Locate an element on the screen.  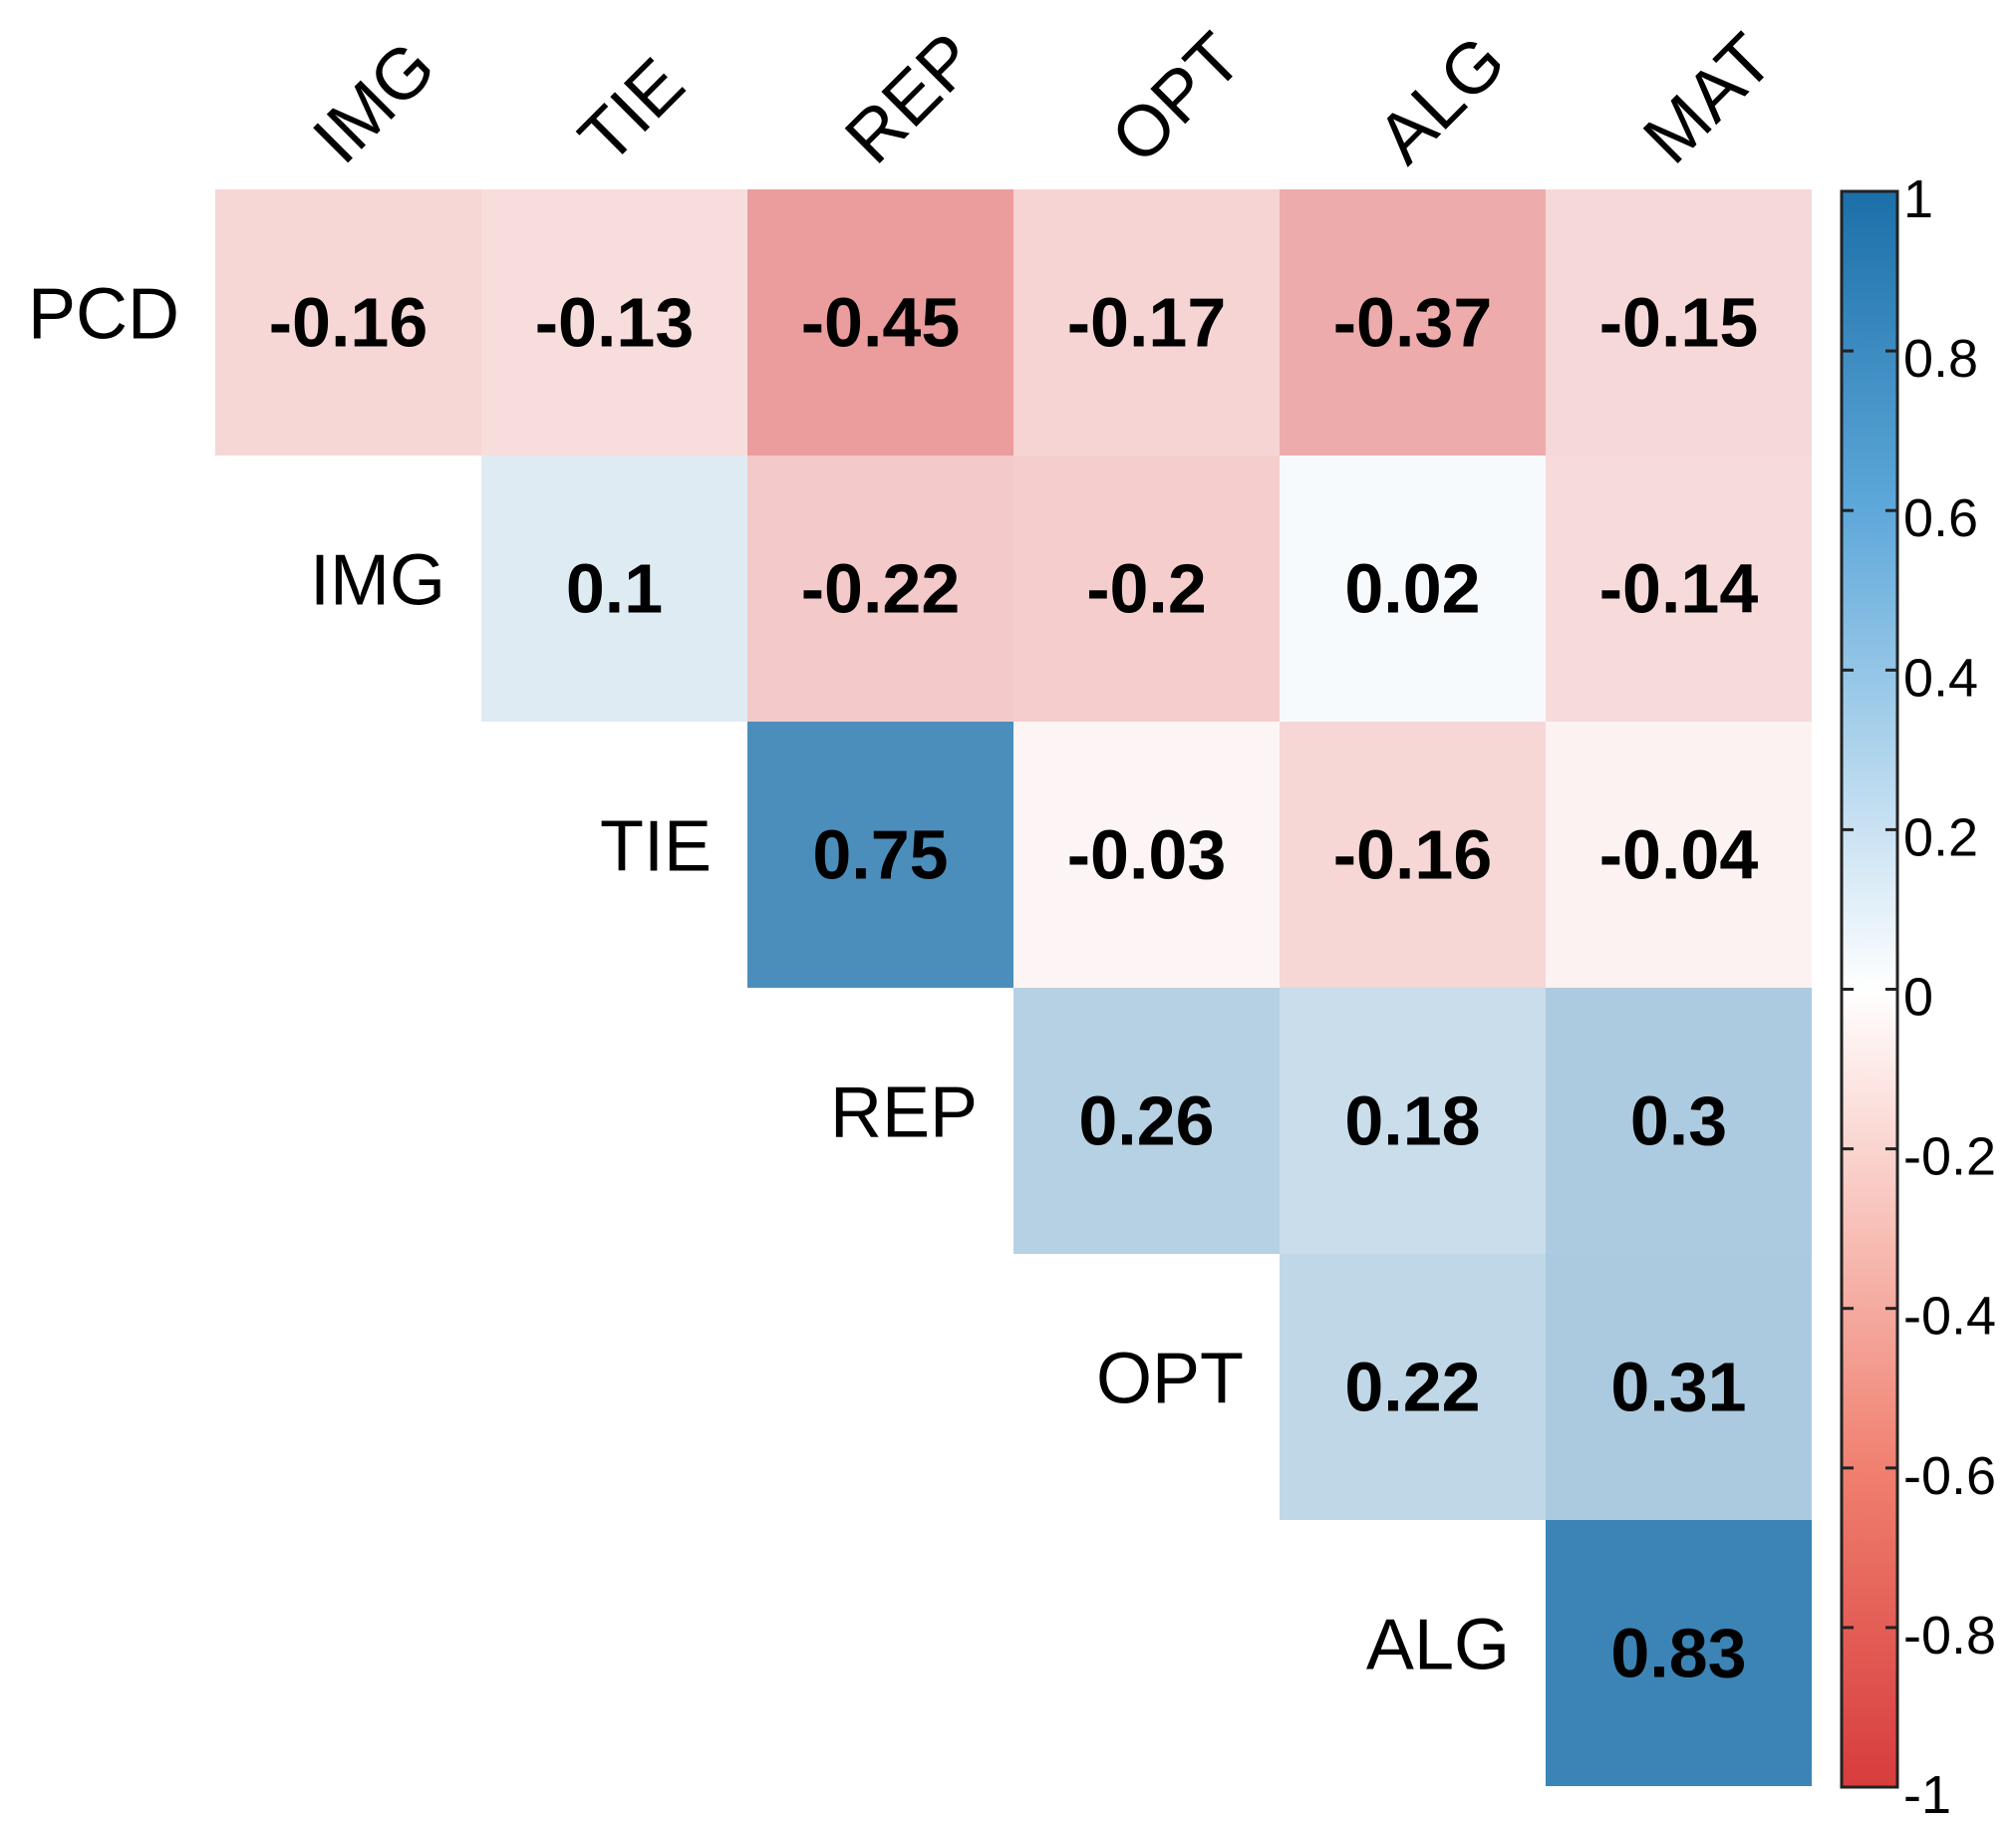
cell-value-label: 0.3 is located at coordinates (1679, 1121).